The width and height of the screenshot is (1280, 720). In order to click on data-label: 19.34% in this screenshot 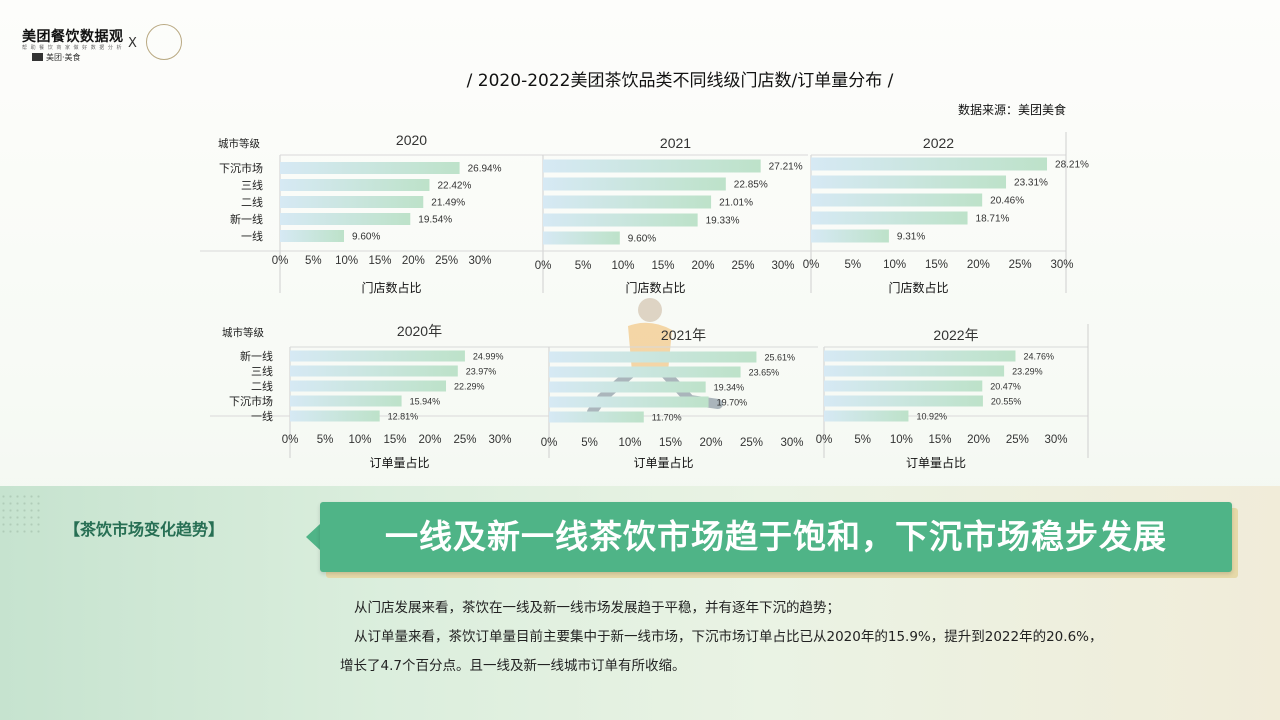, I will do `click(729, 388)`.